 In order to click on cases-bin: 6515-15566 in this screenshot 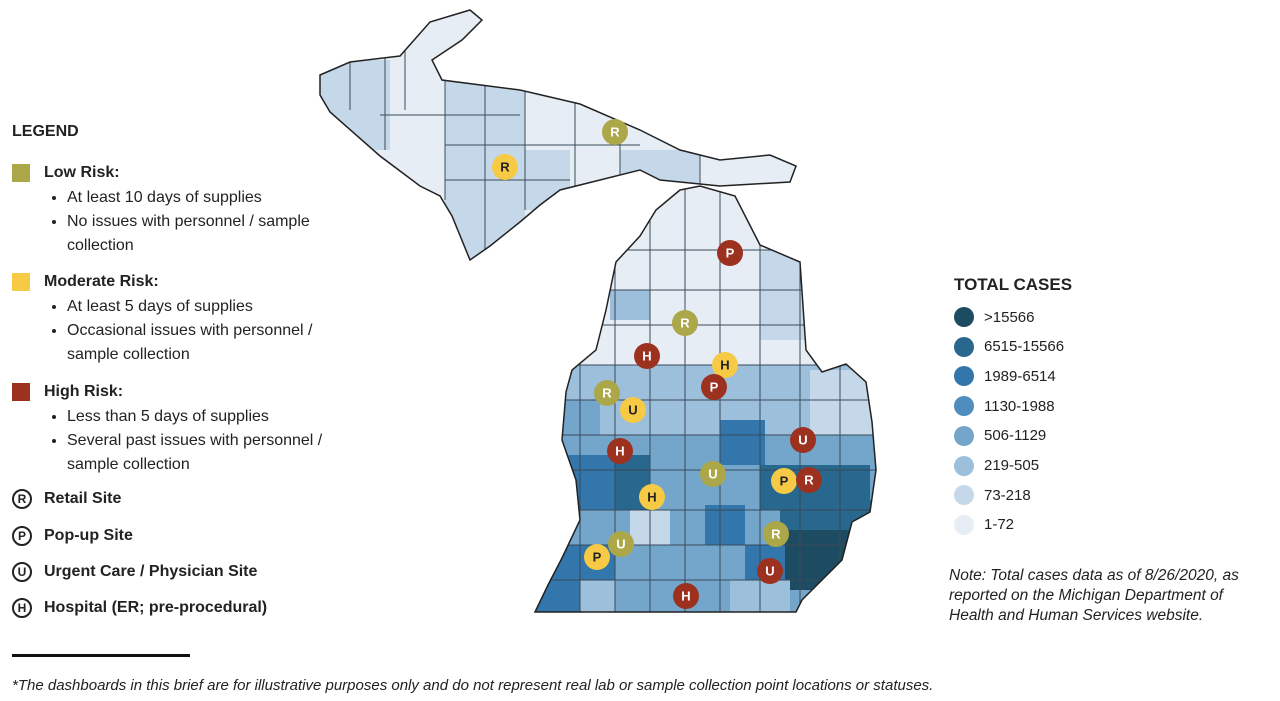, I will do `click(1009, 346)`.